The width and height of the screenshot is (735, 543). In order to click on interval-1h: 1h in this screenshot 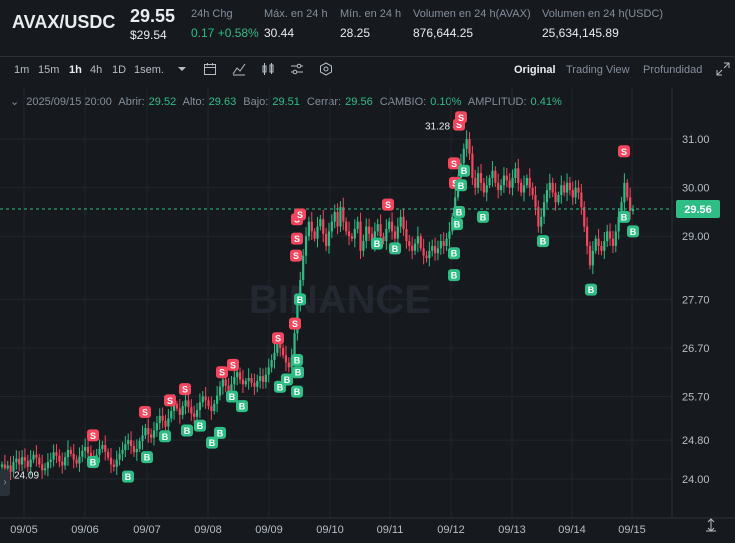, I will do `click(75, 70)`.